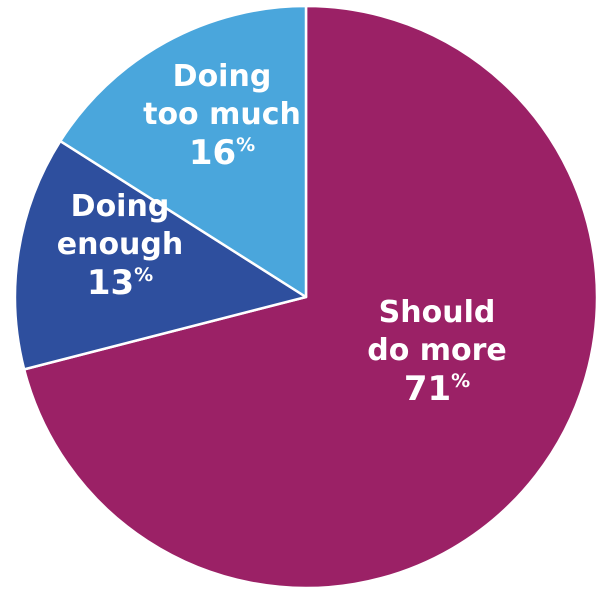  What do you see at coordinates (437, 350) in the screenshot?
I see `slice-label-line: do more` at bounding box center [437, 350].